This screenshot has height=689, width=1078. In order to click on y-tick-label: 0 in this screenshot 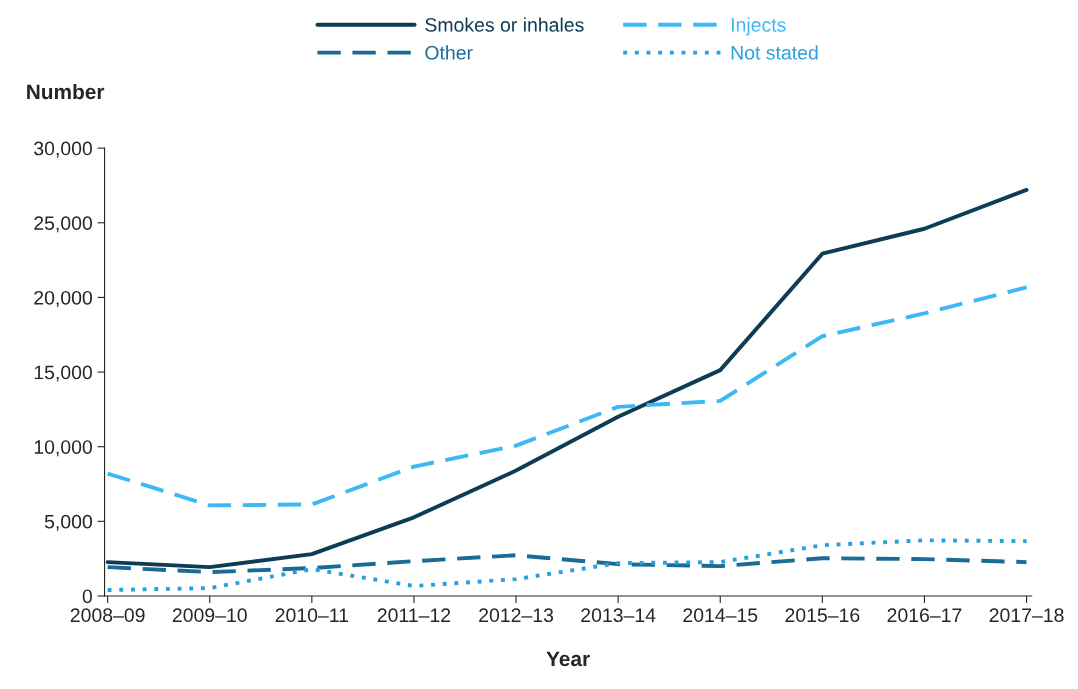, I will do `click(87, 596)`.